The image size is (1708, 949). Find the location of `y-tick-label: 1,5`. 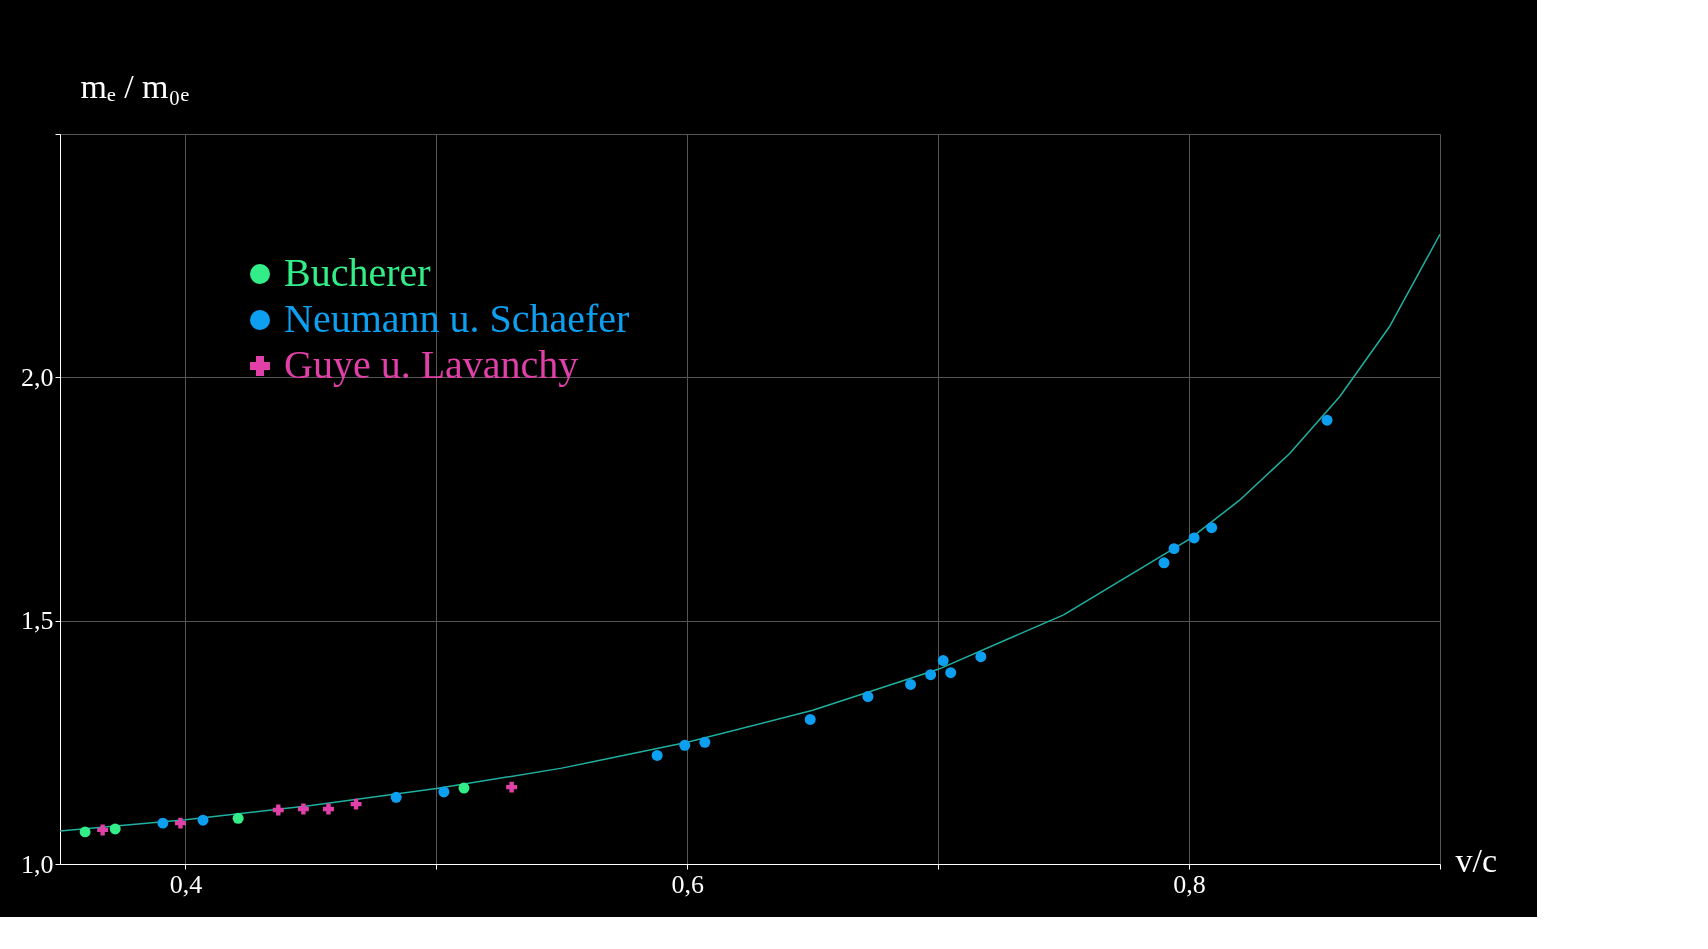

y-tick-label: 1,5 is located at coordinates (37, 621).